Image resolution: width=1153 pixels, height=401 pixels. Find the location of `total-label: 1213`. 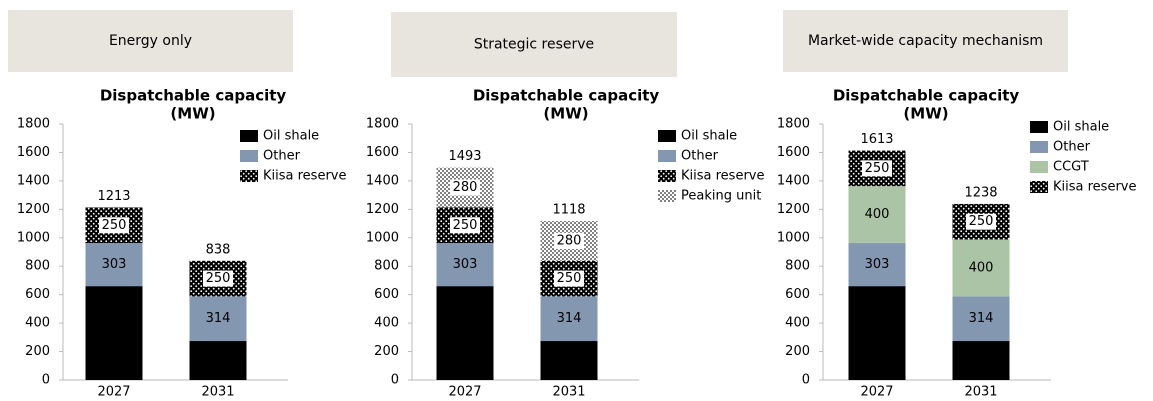

total-label: 1213 is located at coordinates (113, 196).